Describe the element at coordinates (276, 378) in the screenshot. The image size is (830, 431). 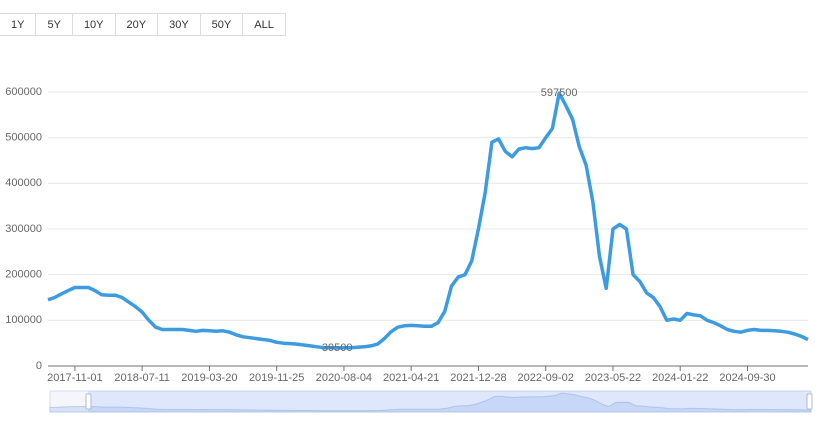
I see `x-tick-label: 2019-11-25` at that location.